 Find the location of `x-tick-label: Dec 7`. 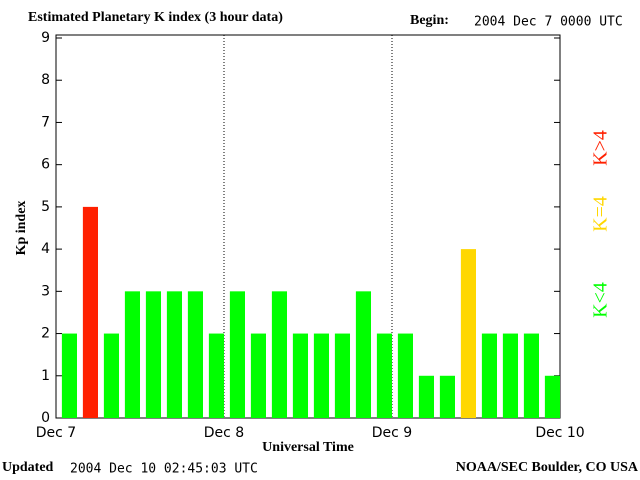

x-tick-label: Dec 7 is located at coordinates (56, 433).